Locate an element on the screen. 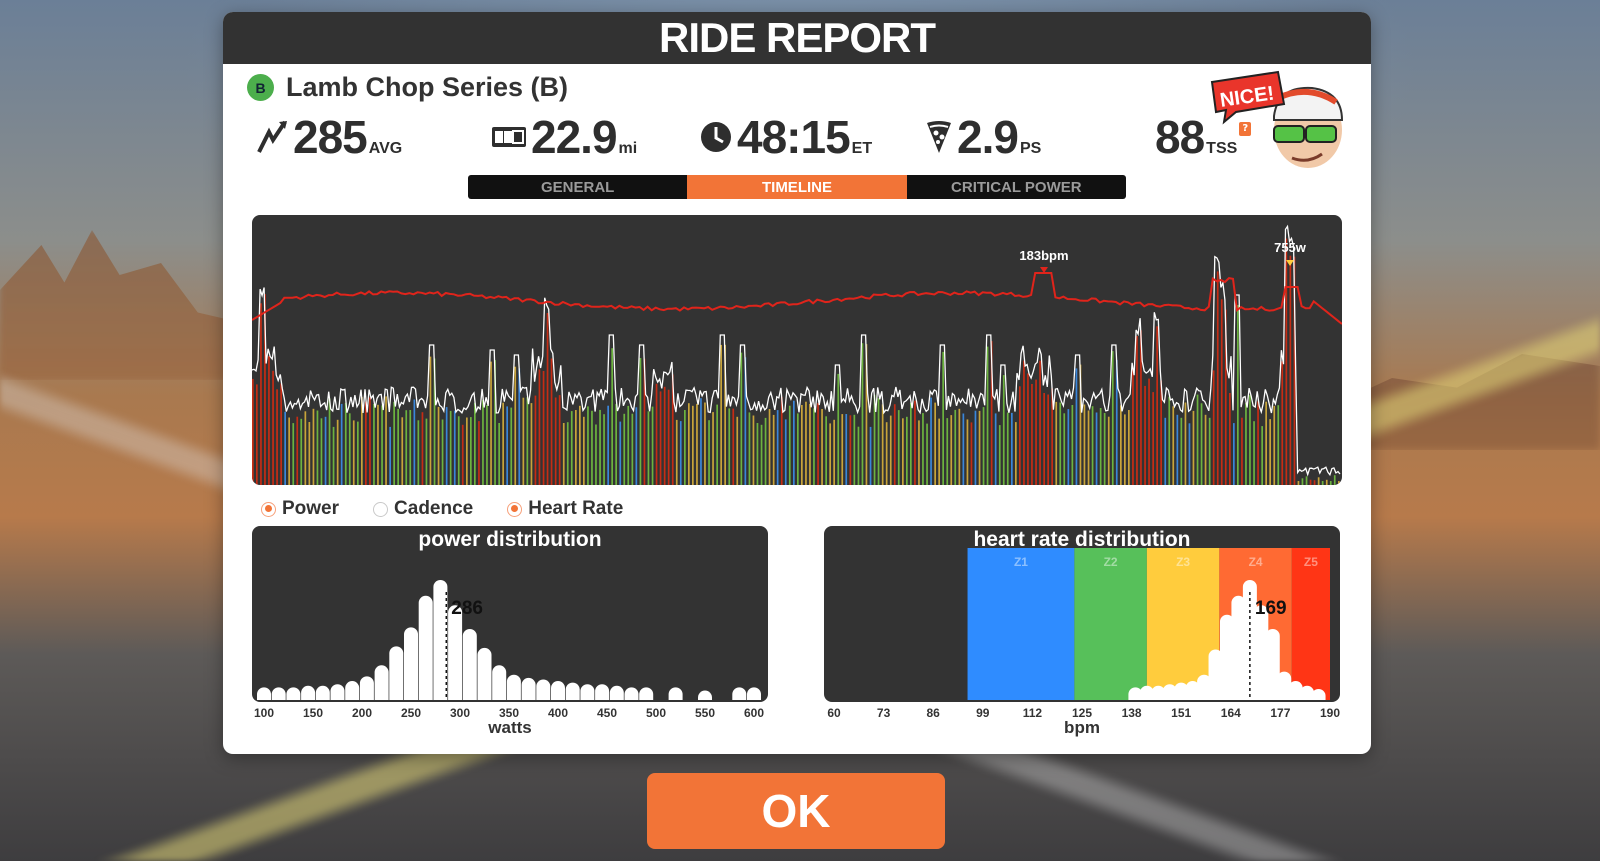 The height and width of the screenshot is (861, 1600). radio-cadence is located at coordinates (381, 509).